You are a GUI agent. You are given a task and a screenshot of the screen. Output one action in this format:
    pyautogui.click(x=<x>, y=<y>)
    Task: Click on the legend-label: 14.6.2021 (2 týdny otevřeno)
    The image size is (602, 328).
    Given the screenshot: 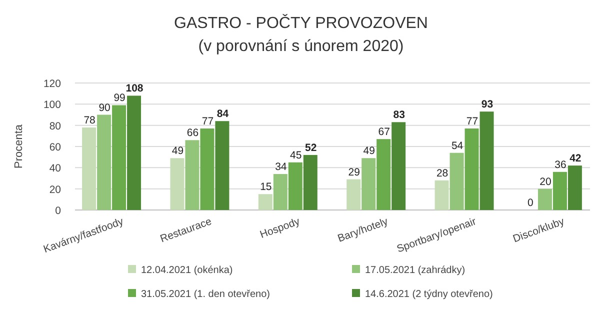 What is the action you would take?
    pyautogui.click(x=429, y=294)
    